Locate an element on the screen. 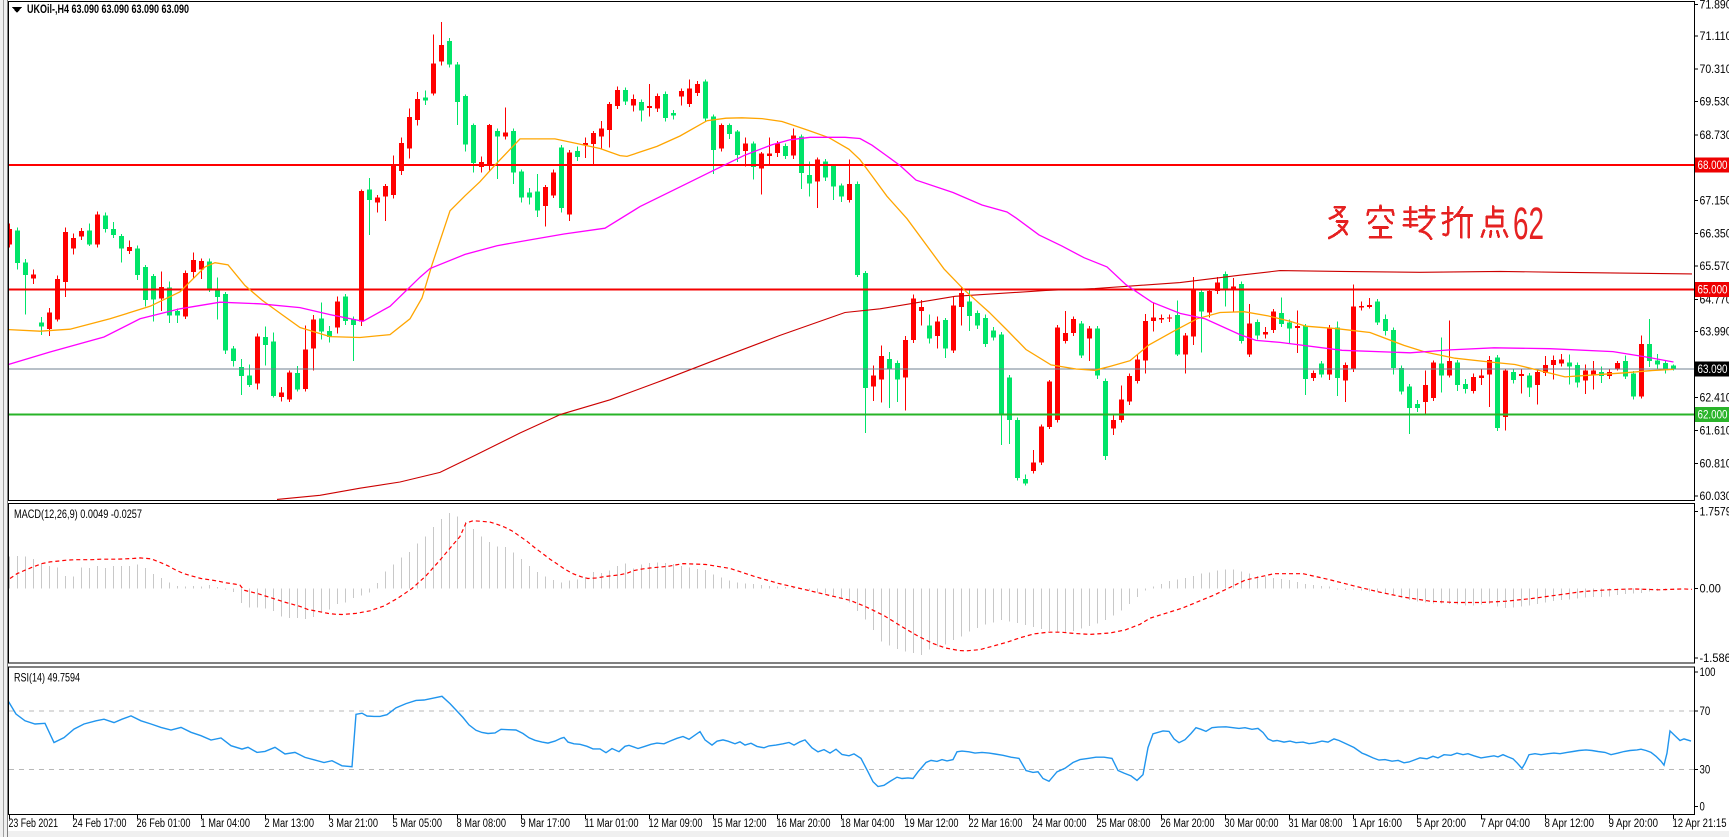 Image resolution: width=1729 pixels, height=837 pixels. svg-text: 30 Mar 00:00 is located at coordinates (1252, 824).